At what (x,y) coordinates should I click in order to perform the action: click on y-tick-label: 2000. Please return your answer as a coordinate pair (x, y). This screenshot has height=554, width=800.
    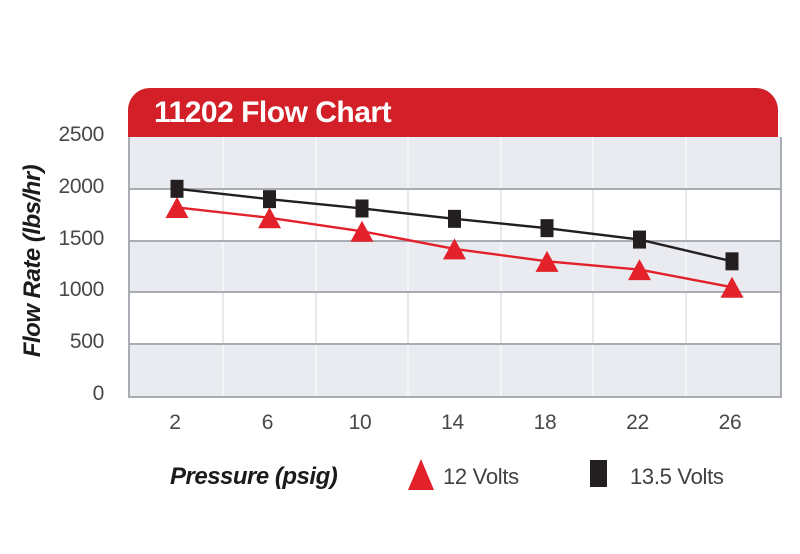
    Looking at the image, I should click on (81, 186).